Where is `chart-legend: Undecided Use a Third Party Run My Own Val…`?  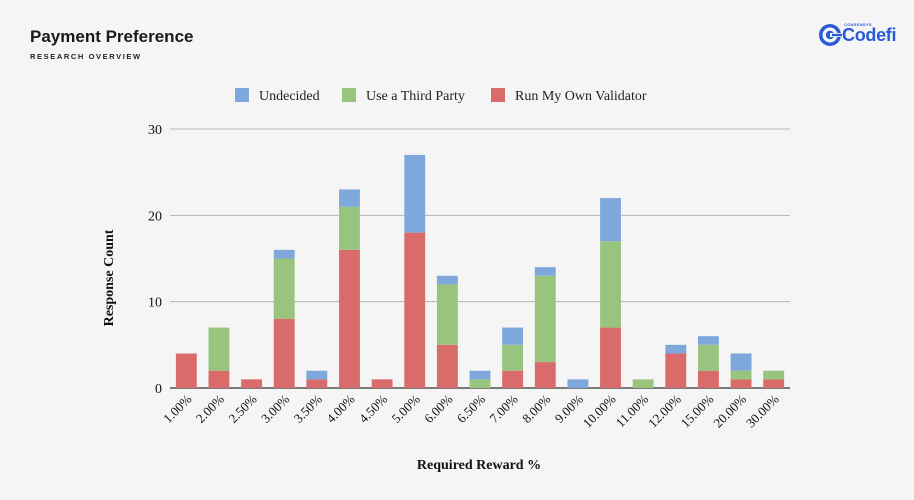
chart-legend: Undecided Use a Third Party Run My Own Val… is located at coordinates (441, 96).